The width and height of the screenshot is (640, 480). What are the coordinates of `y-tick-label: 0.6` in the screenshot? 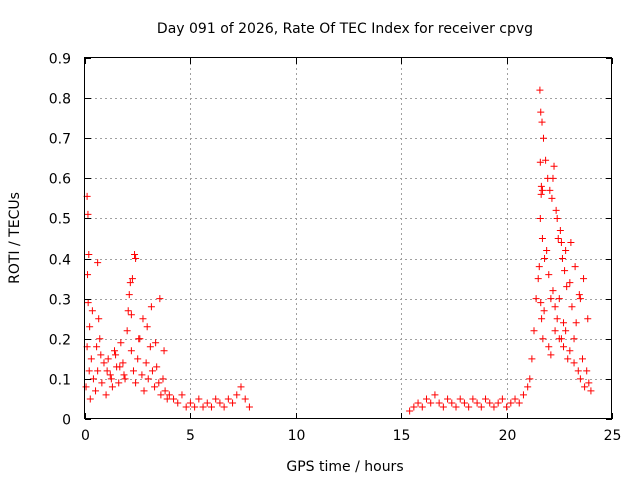 It's located at (60, 180).